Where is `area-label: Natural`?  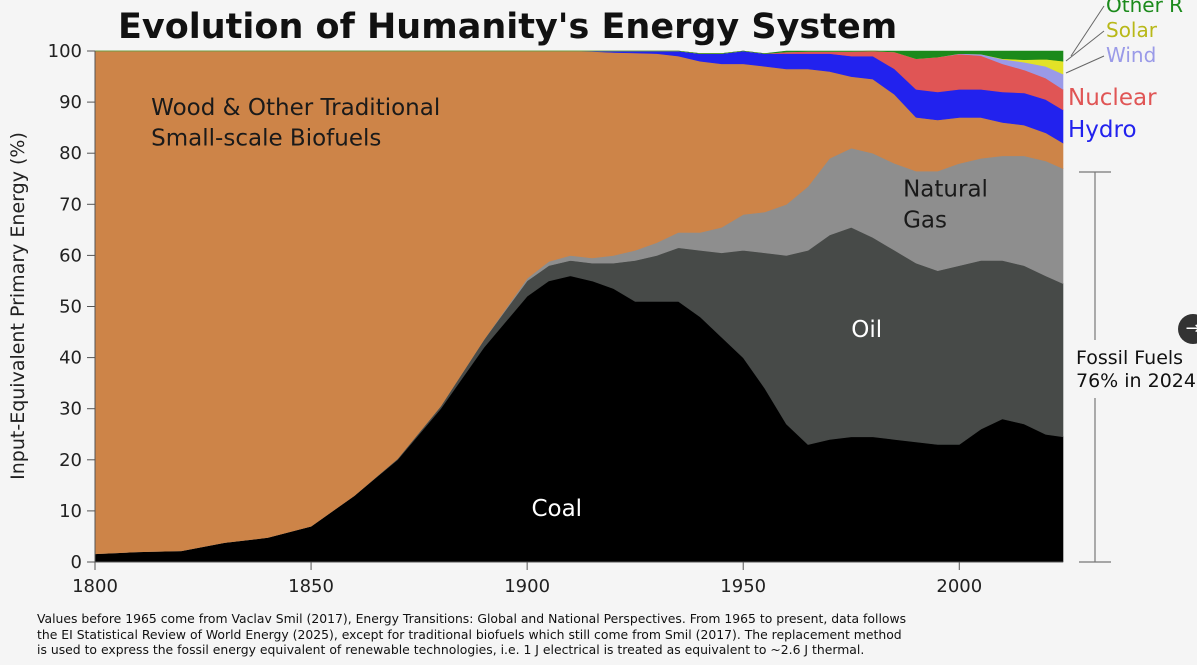 area-label: Natural is located at coordinates (945, 190).